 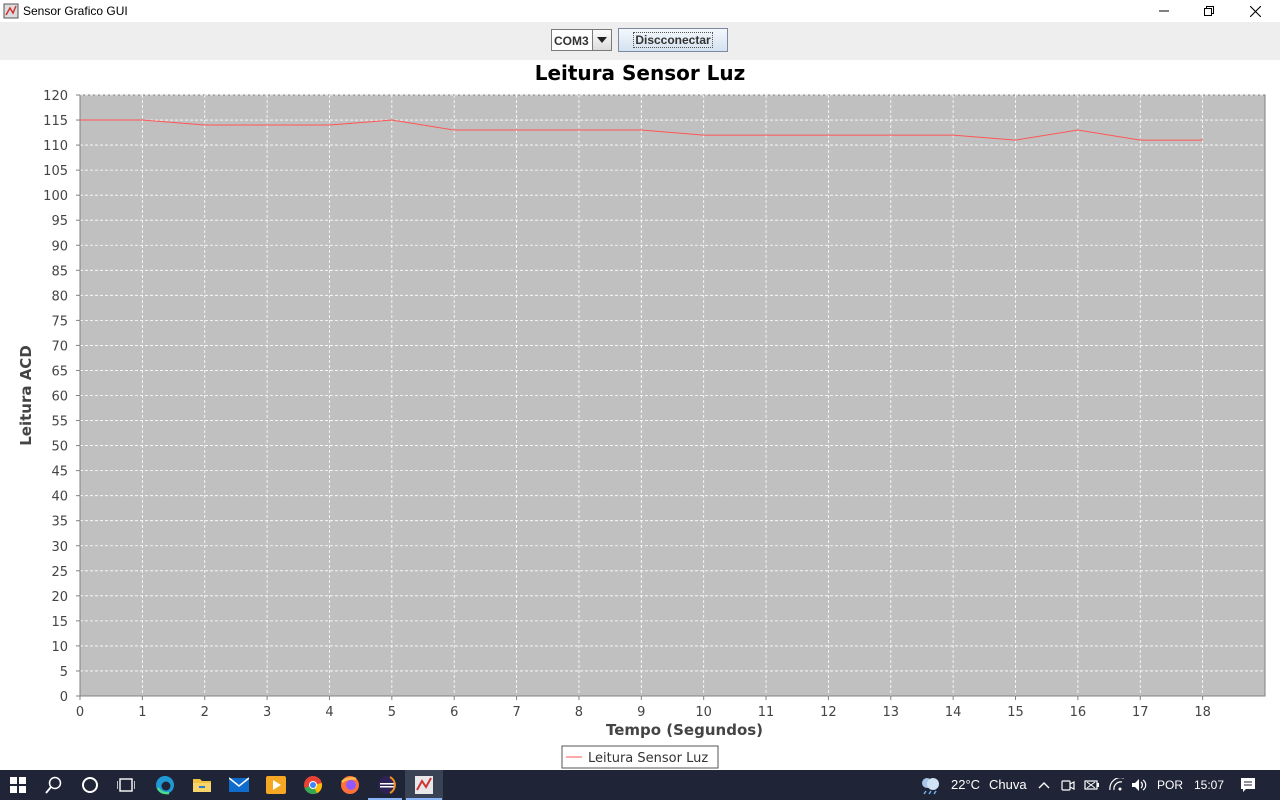 What do you see at coordinates (1140, 712) in the screenshot?
I see `x-tick-label: 17` at bounding box center [1140, 712].